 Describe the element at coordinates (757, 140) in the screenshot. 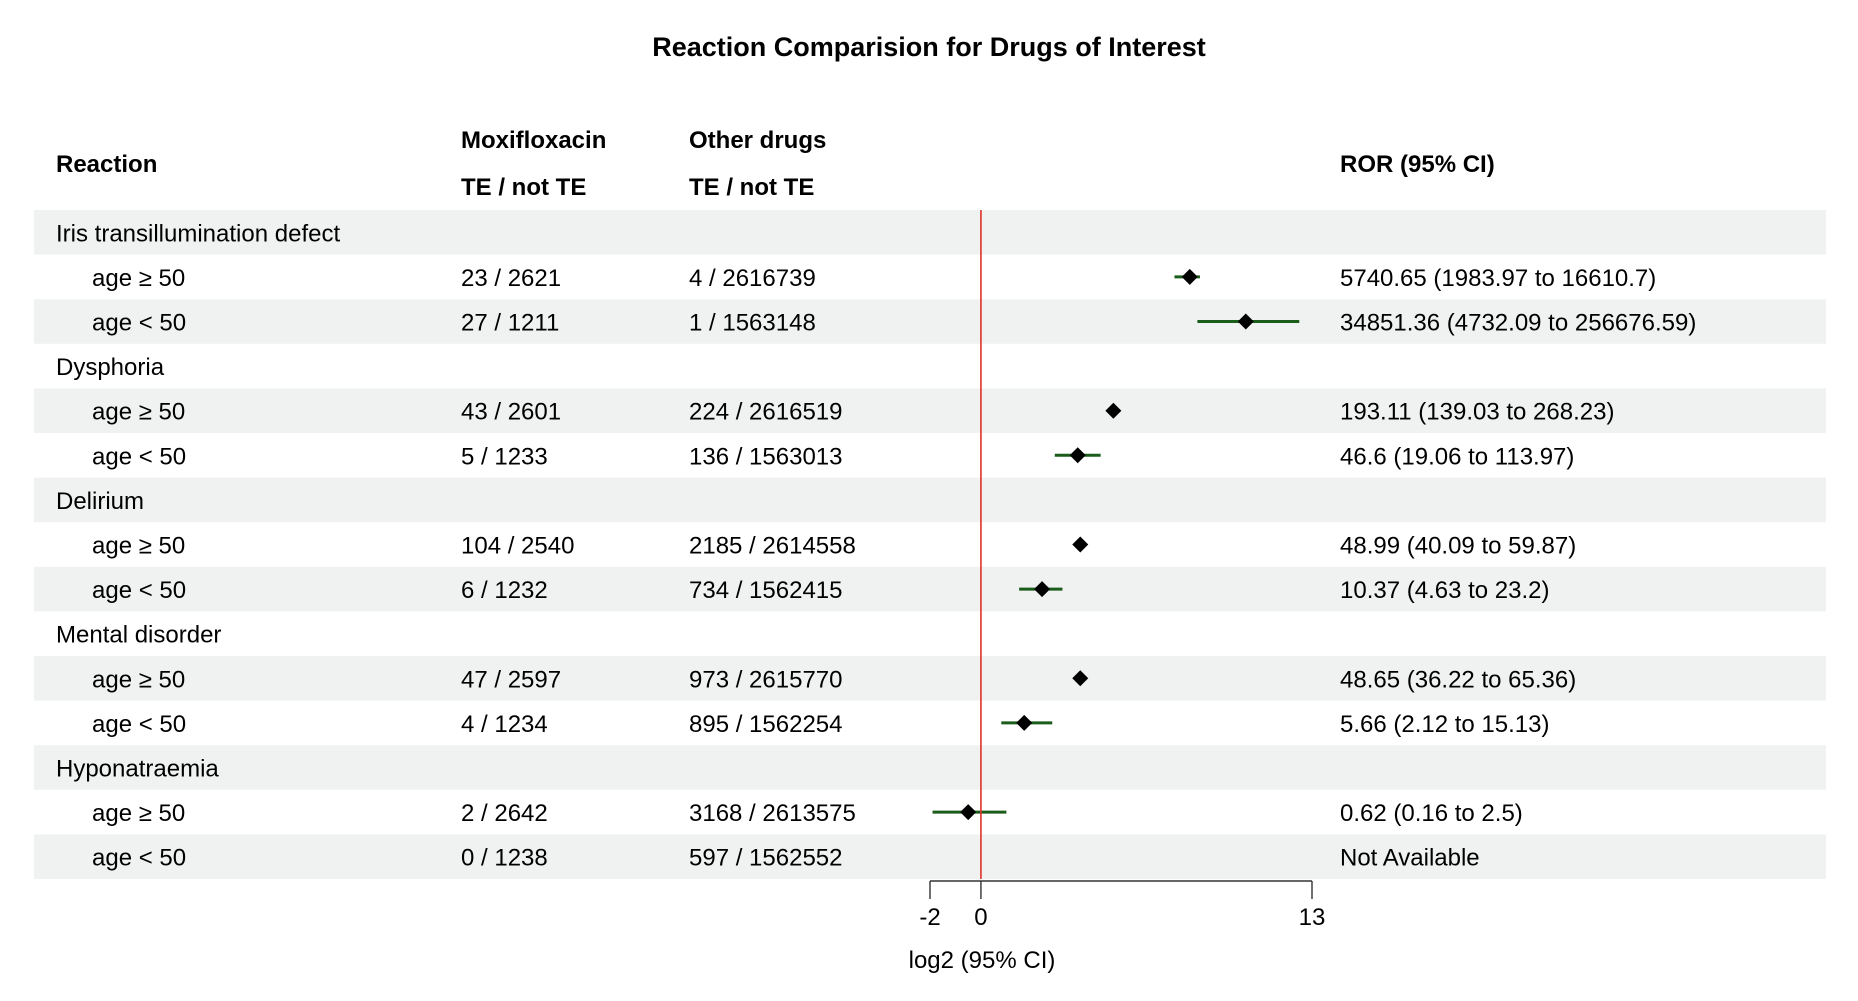

I see `other-drugs-header: Other drugs` at that location.